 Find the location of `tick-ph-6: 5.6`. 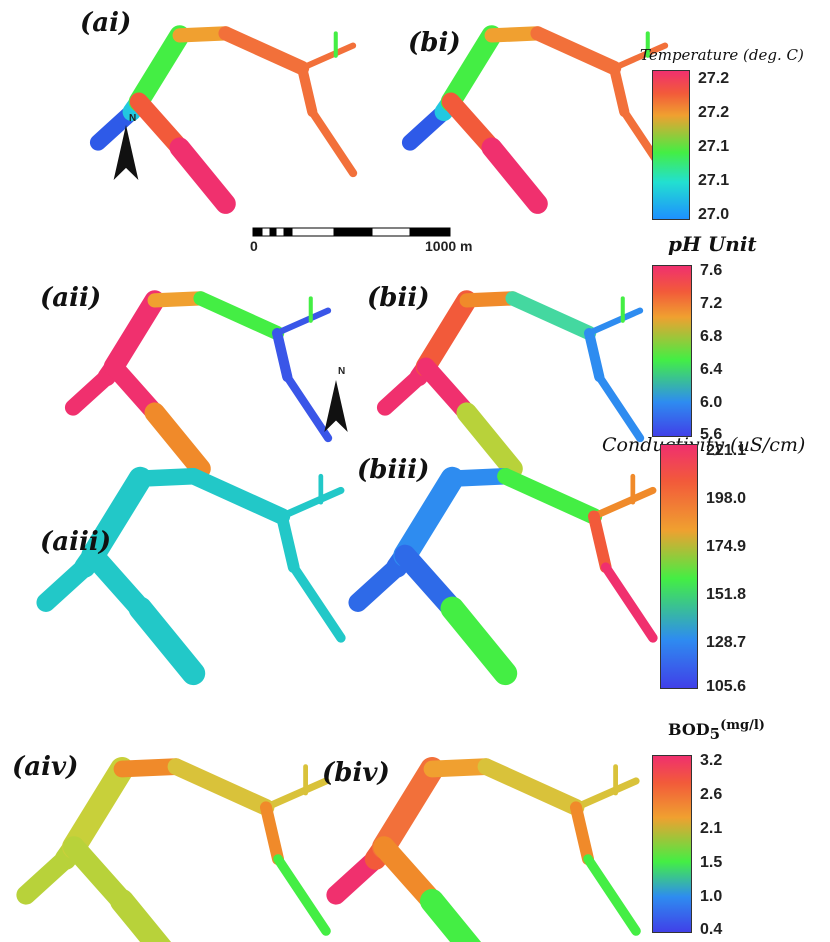

tick-ph-6: 5.6 is located at coordinates (711, 434).